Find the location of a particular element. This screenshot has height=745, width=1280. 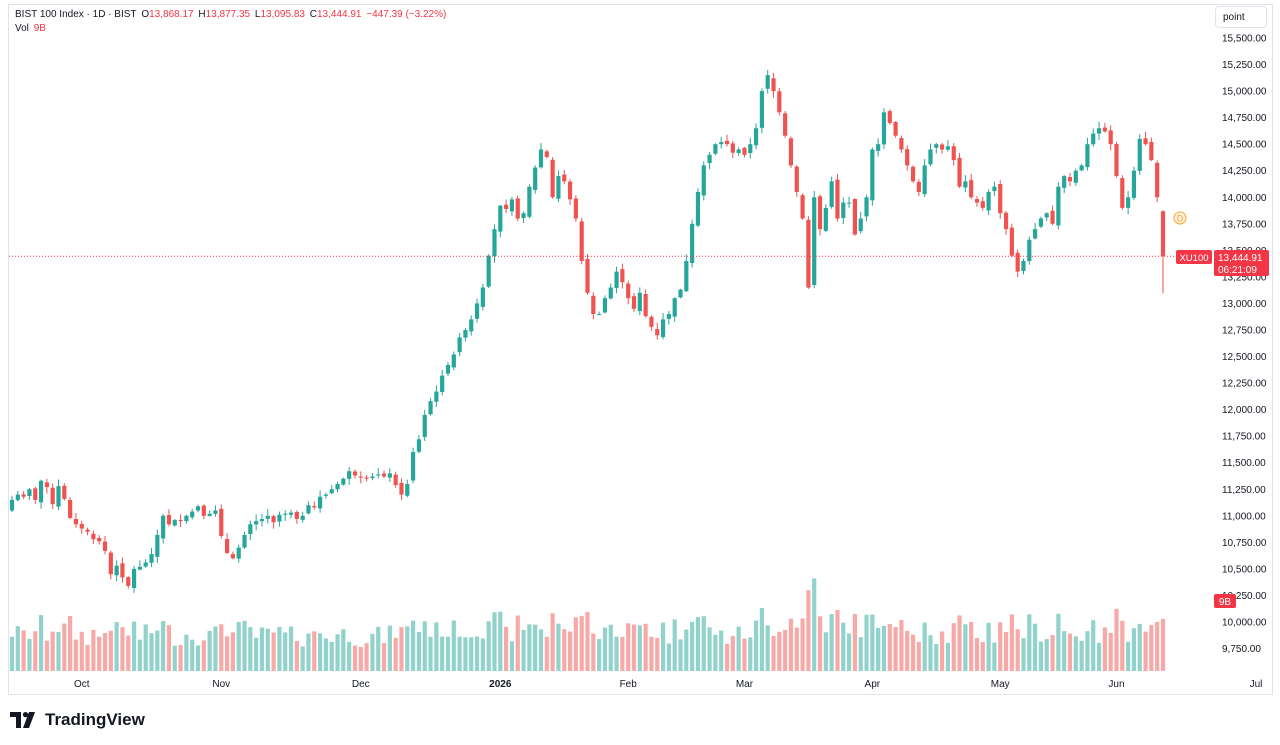

volume-label: Vol is located at coordinates (22, 28).